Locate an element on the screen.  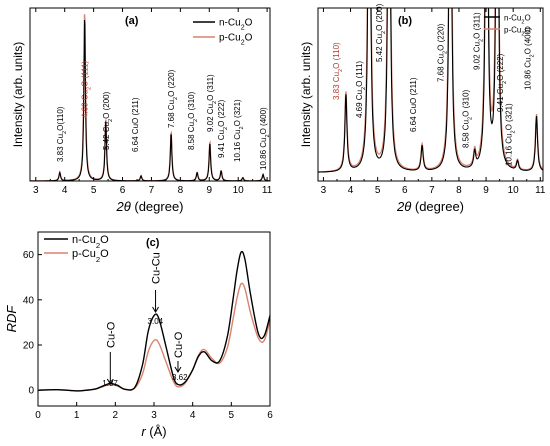
series-line-p-cu2o is located at coordinates (154, 337).